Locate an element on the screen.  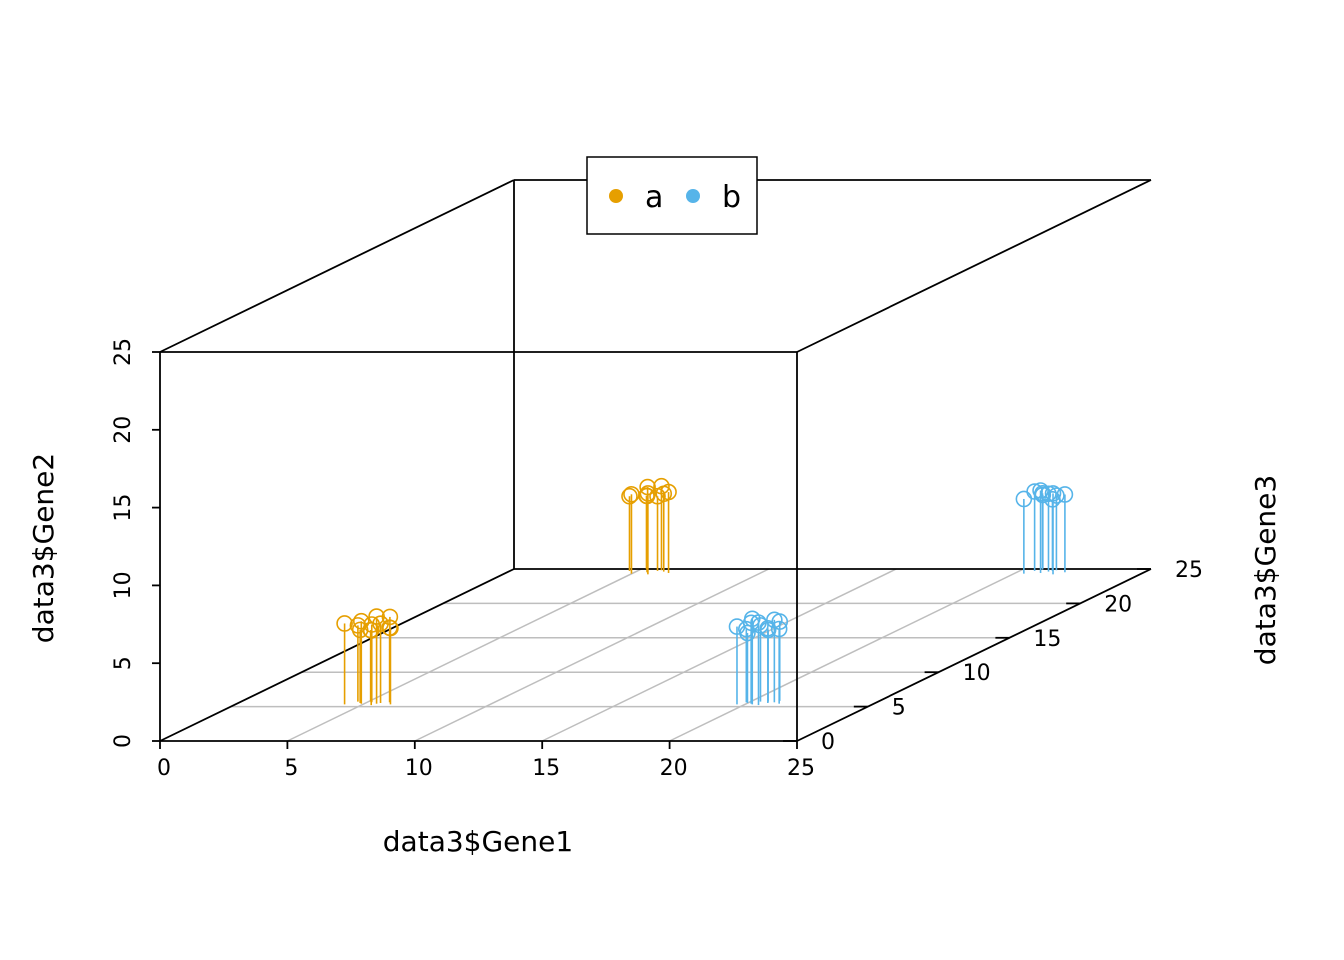
x-tick-label: 15 is located at coordinates (546, 768).